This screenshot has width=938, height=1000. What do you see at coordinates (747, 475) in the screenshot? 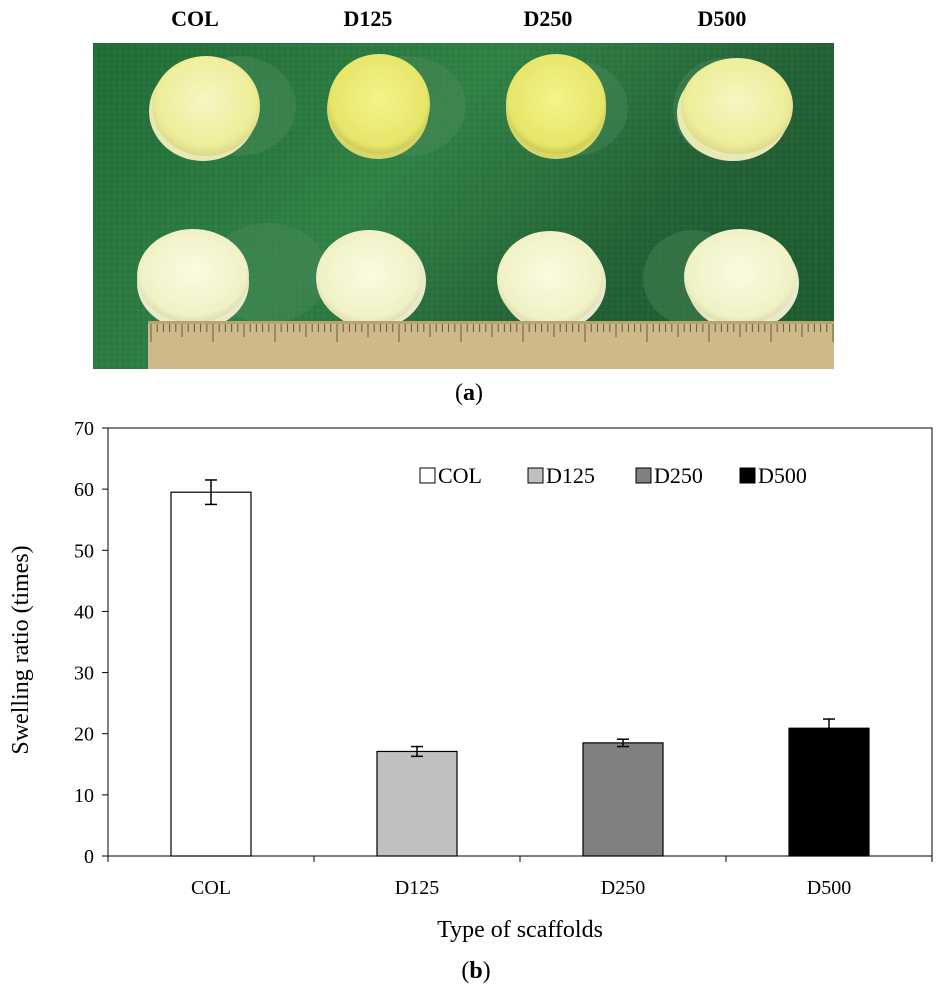
I see `legend-swatch-d500` at bounding box center [747, 475].